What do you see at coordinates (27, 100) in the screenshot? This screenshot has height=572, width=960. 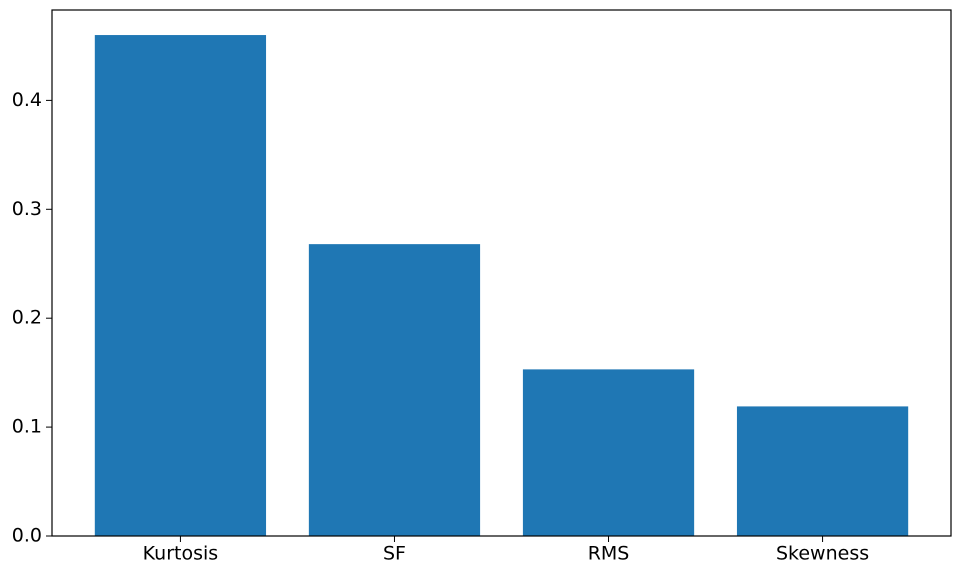 I see `y-tick-label: 0.4` at bounding box center [27, 100].